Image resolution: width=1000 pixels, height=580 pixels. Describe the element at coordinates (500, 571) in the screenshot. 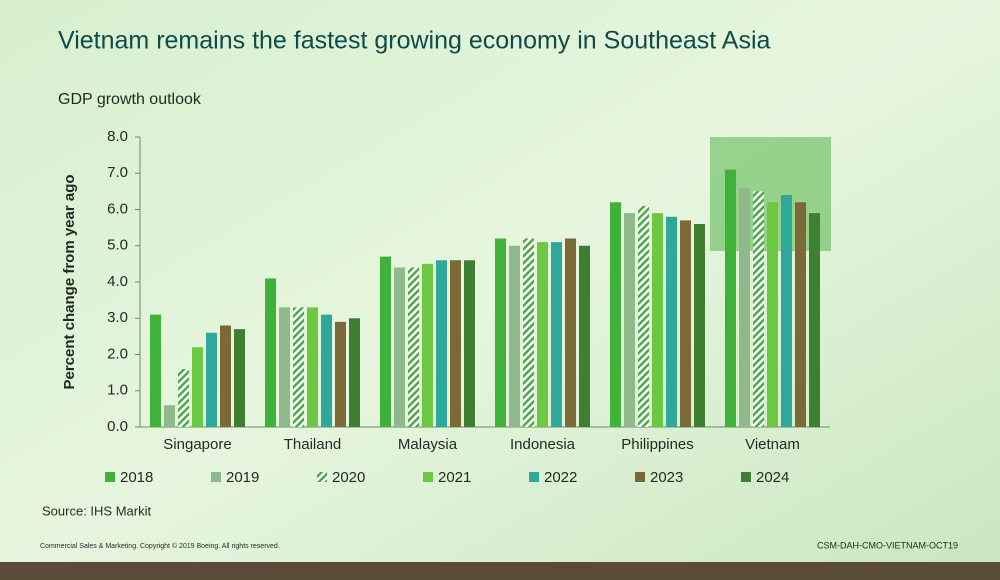

I see `frame-edge` at that location.